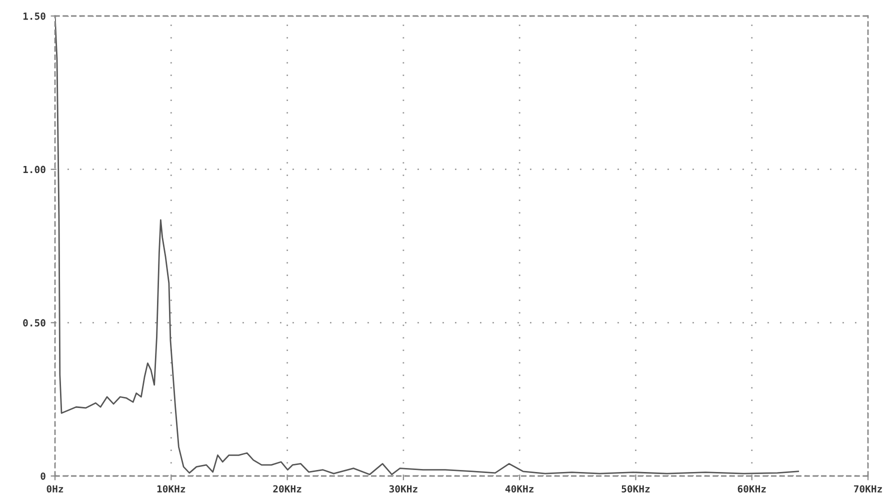 The height and width of the screenshot is (503, 892). I want to click on y-tick-label: 0.50, so click(34, 322).